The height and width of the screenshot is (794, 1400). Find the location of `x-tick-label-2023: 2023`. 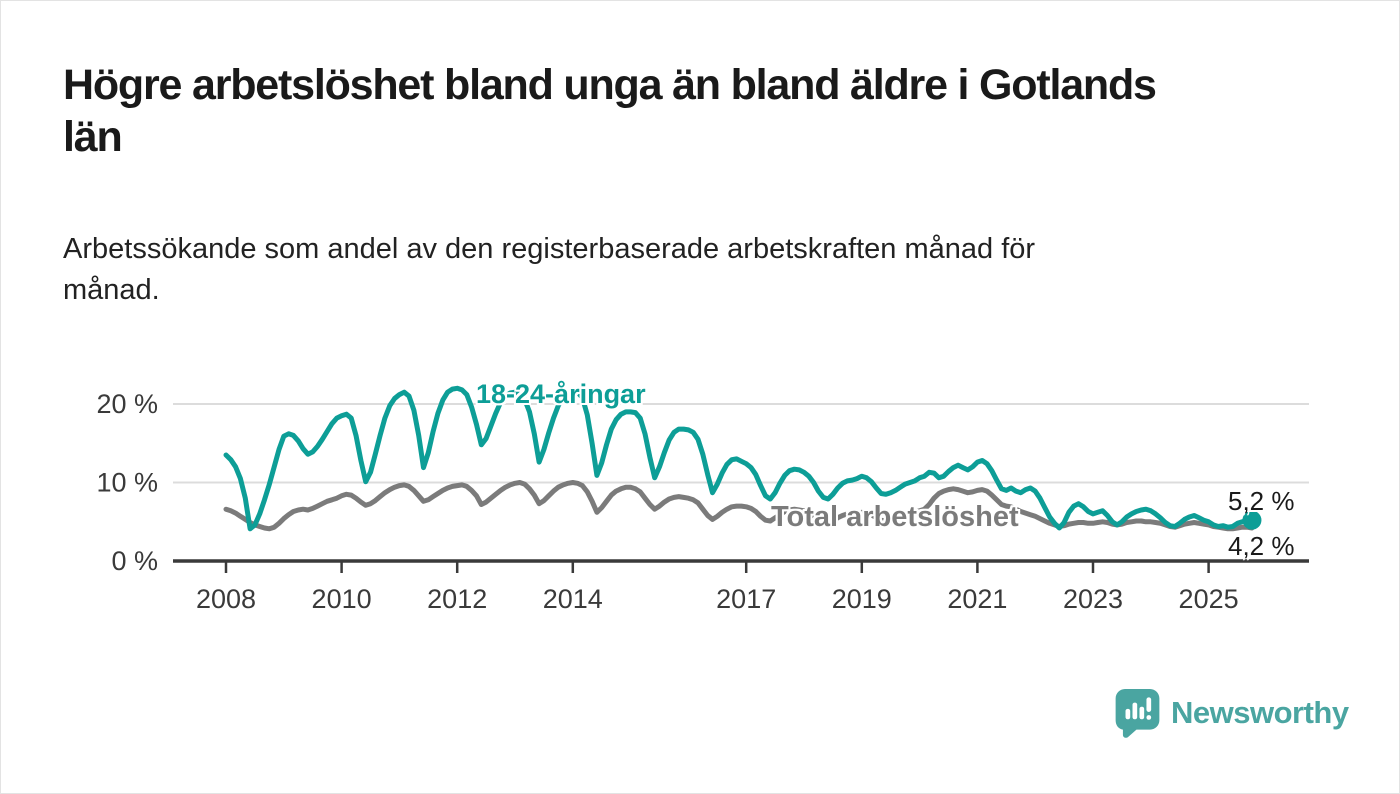

x-tick-label-2023: 2023 is located at coordinates (1093, 599).